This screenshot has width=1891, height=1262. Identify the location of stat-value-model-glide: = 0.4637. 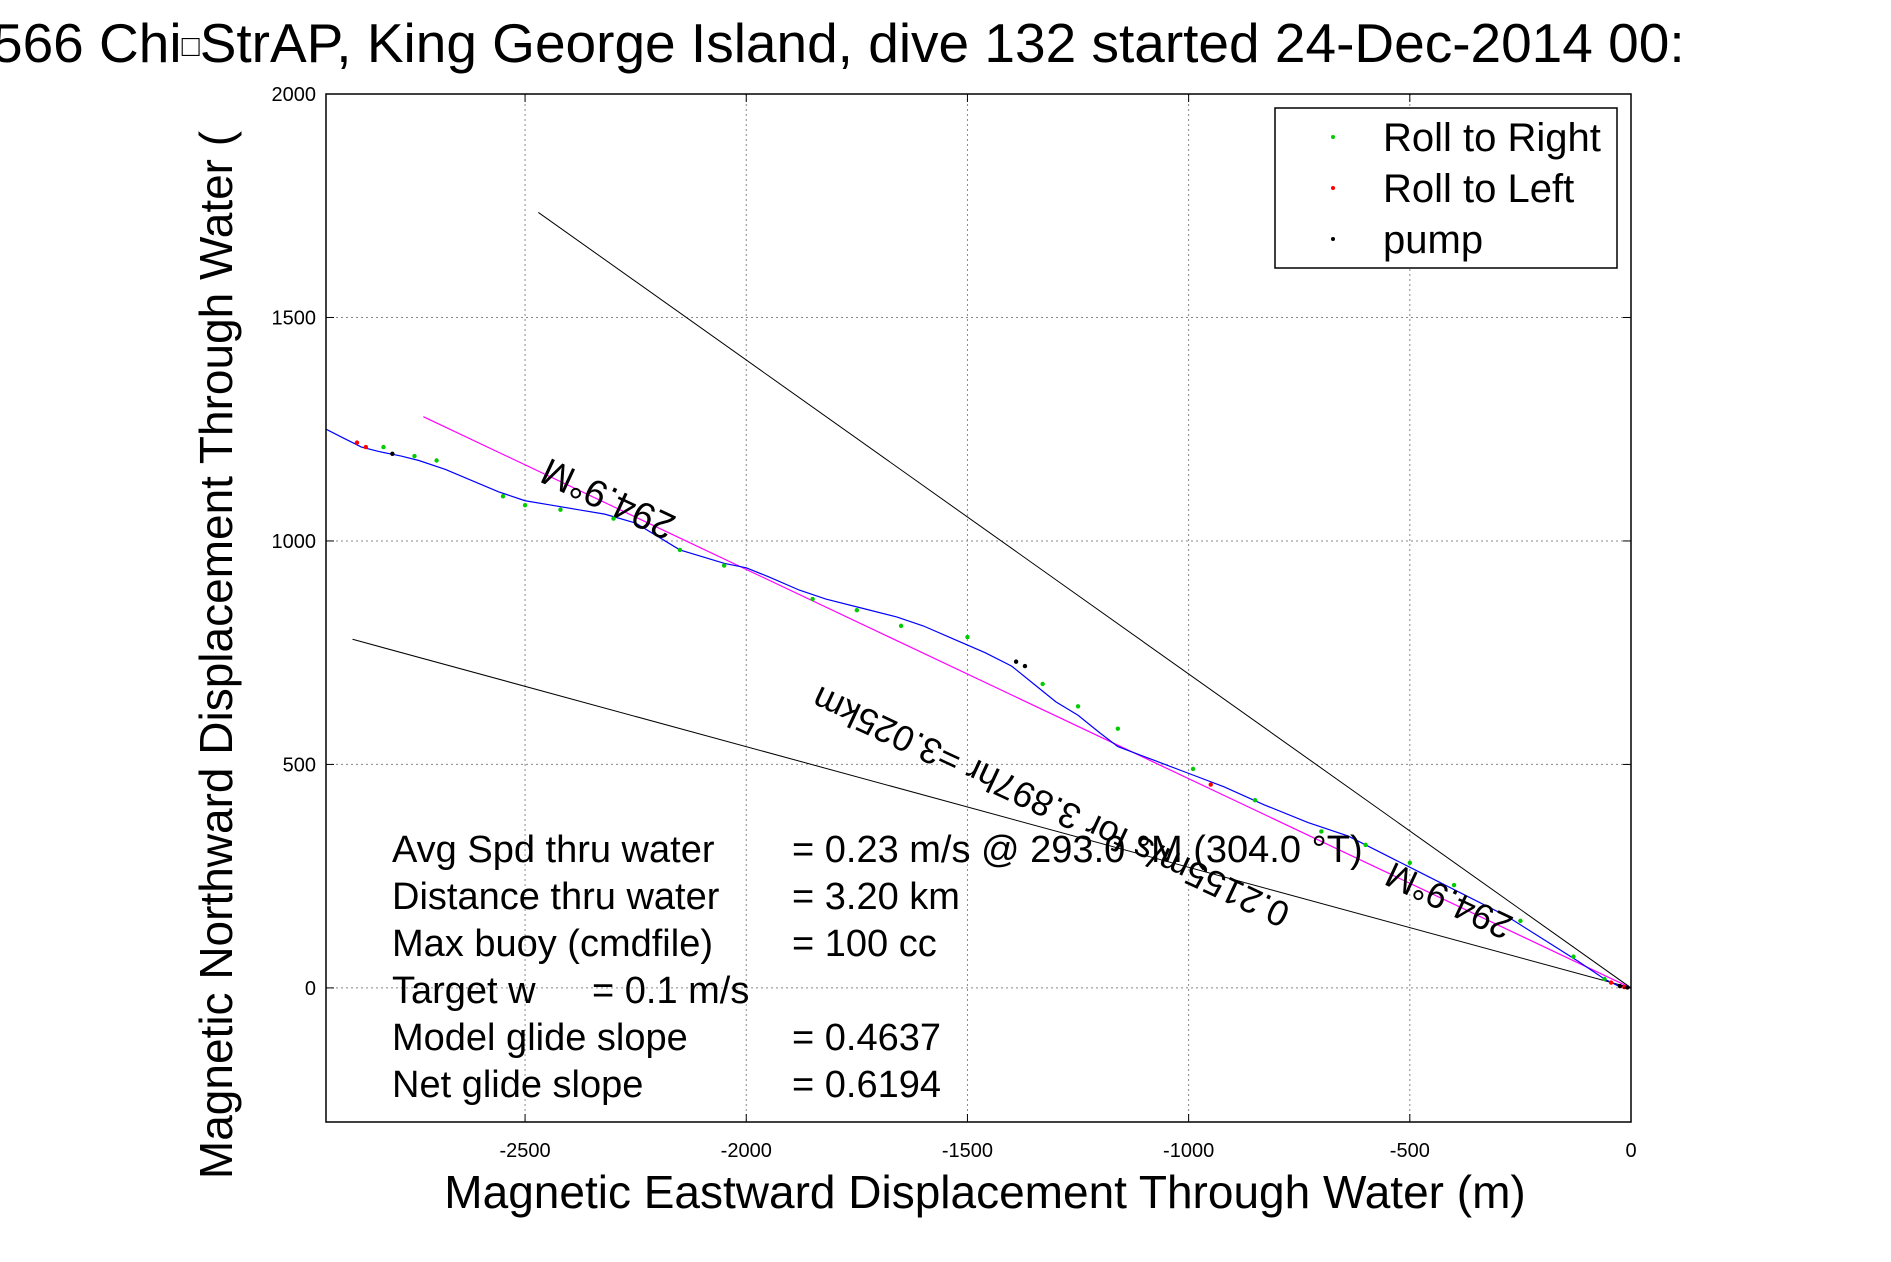
(866, 1038).